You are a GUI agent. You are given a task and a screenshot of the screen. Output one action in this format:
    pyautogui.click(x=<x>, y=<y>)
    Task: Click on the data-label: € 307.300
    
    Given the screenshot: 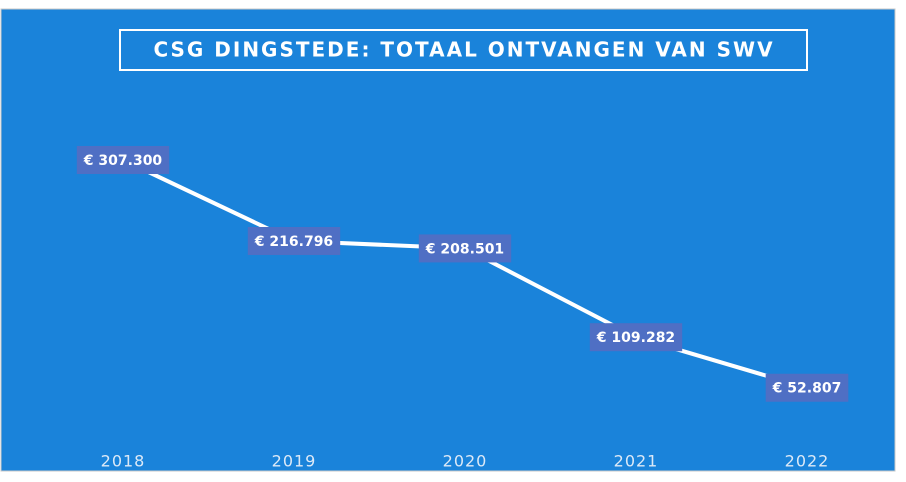 What is the action you would take?
    pyautogui.click(x=123, y=161)
    